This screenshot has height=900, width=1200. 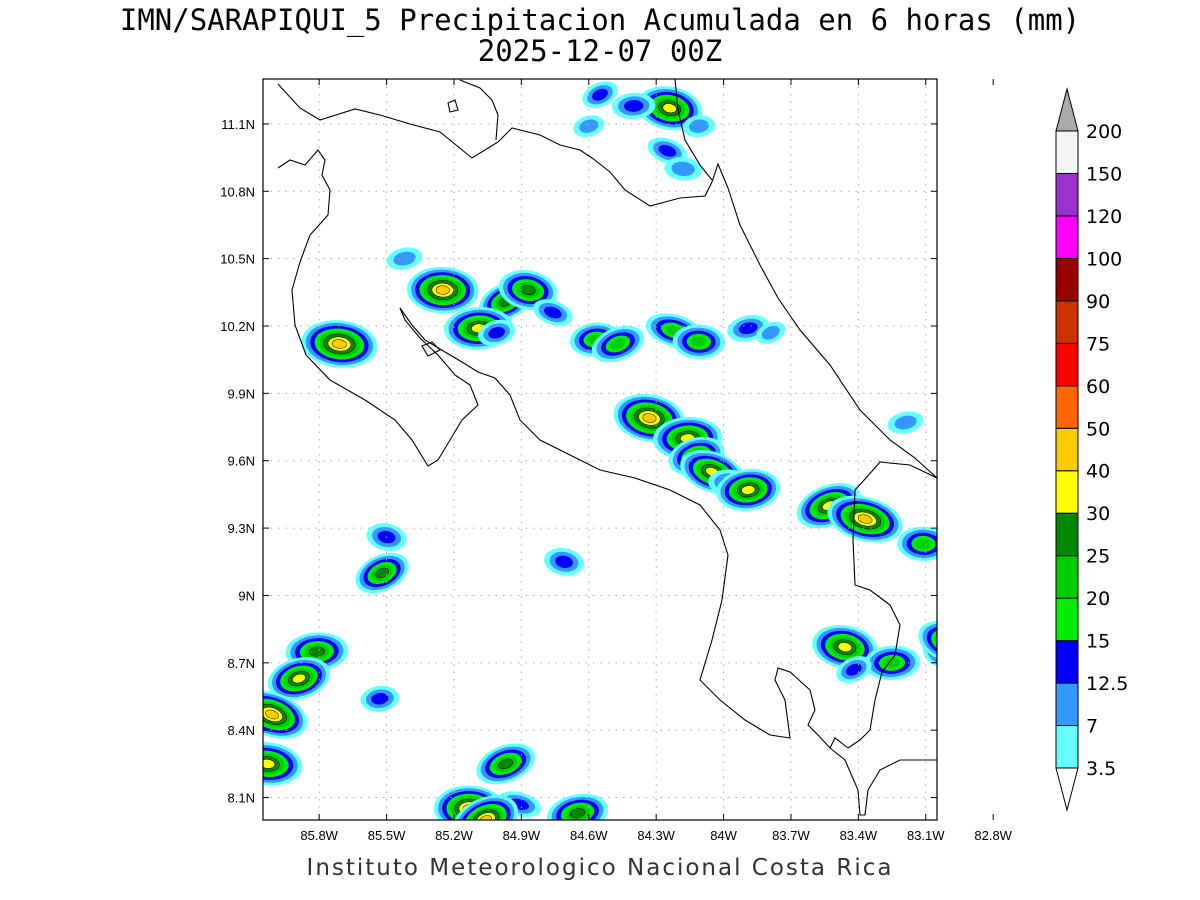 I want to click on lat-tick-label: 9N, so click(x=246, y=595).